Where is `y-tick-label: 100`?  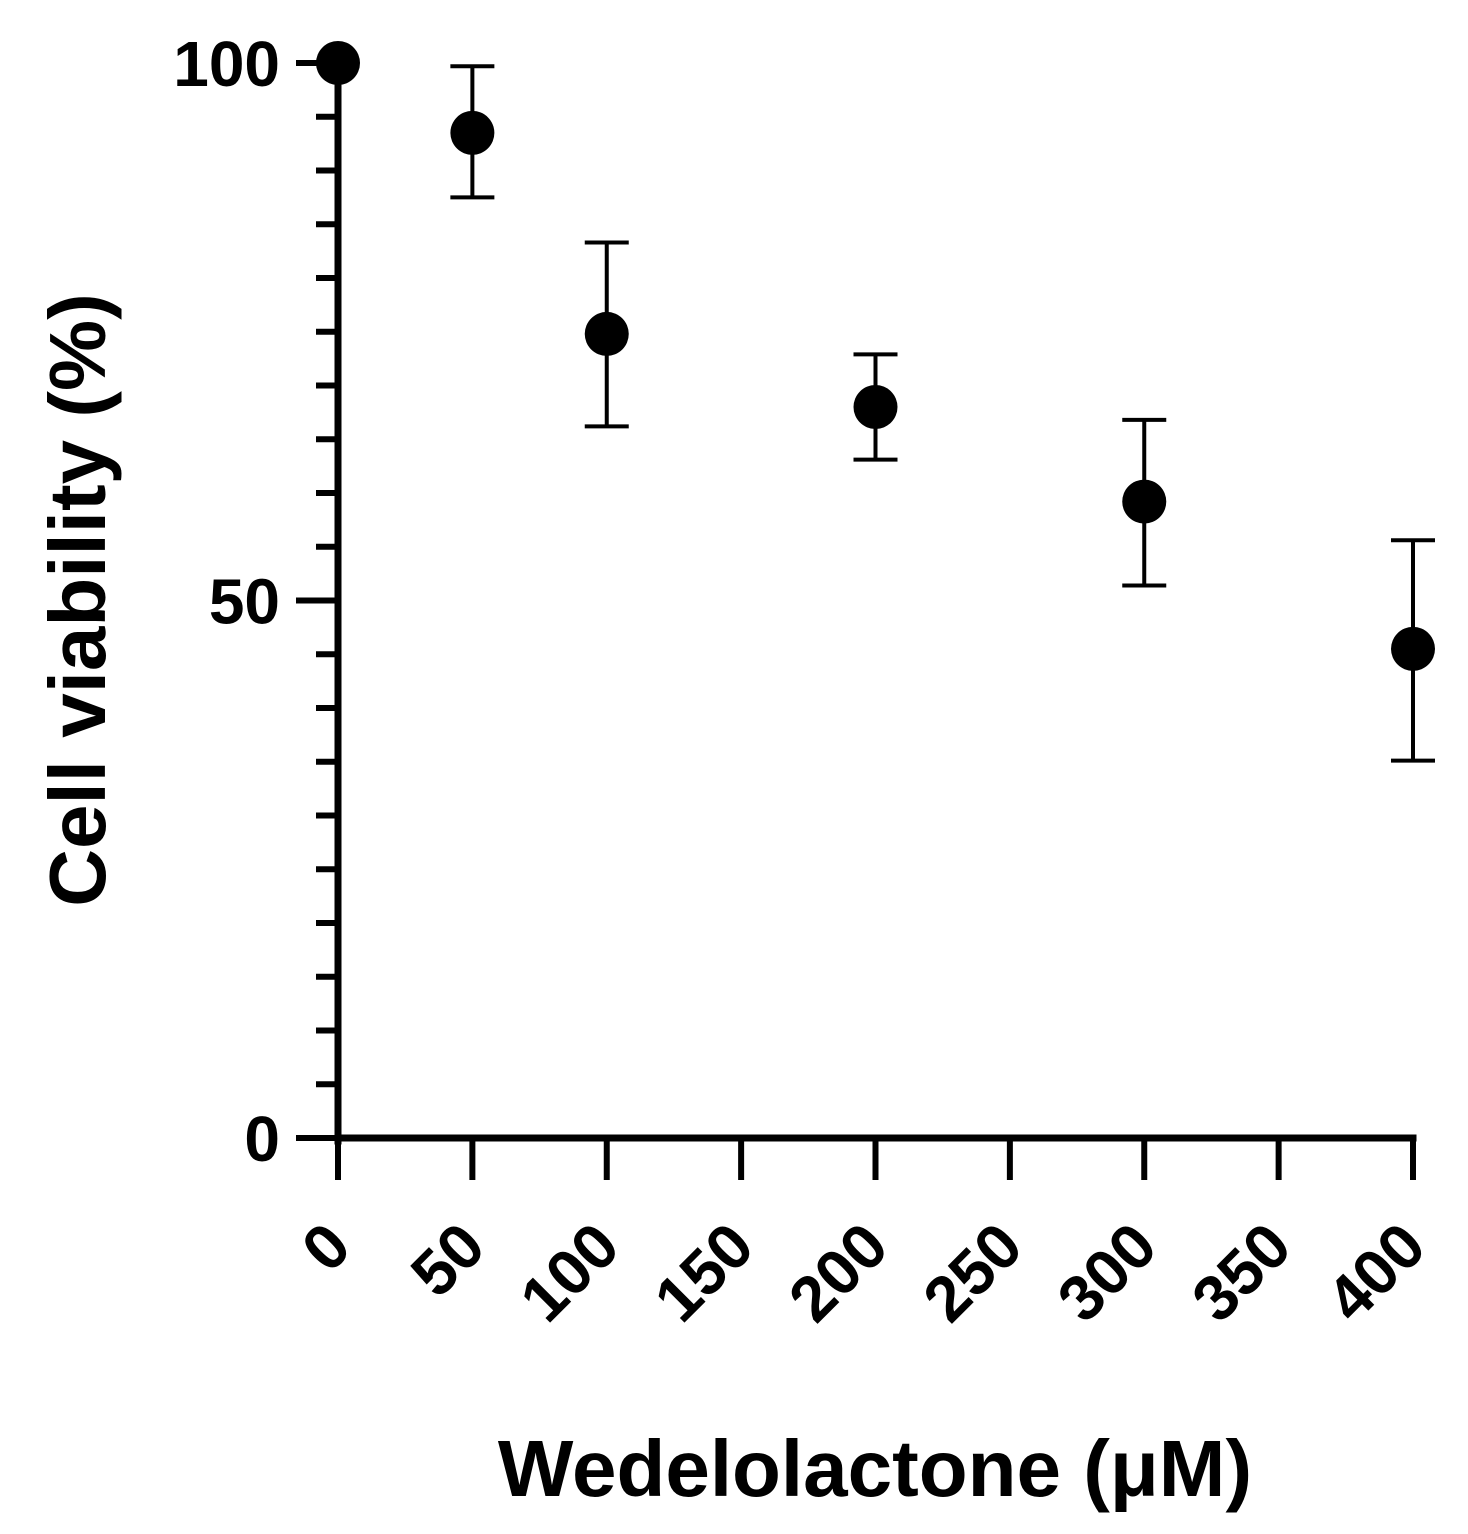 y-tick-label: 100 is located at coordinates (226, 64).